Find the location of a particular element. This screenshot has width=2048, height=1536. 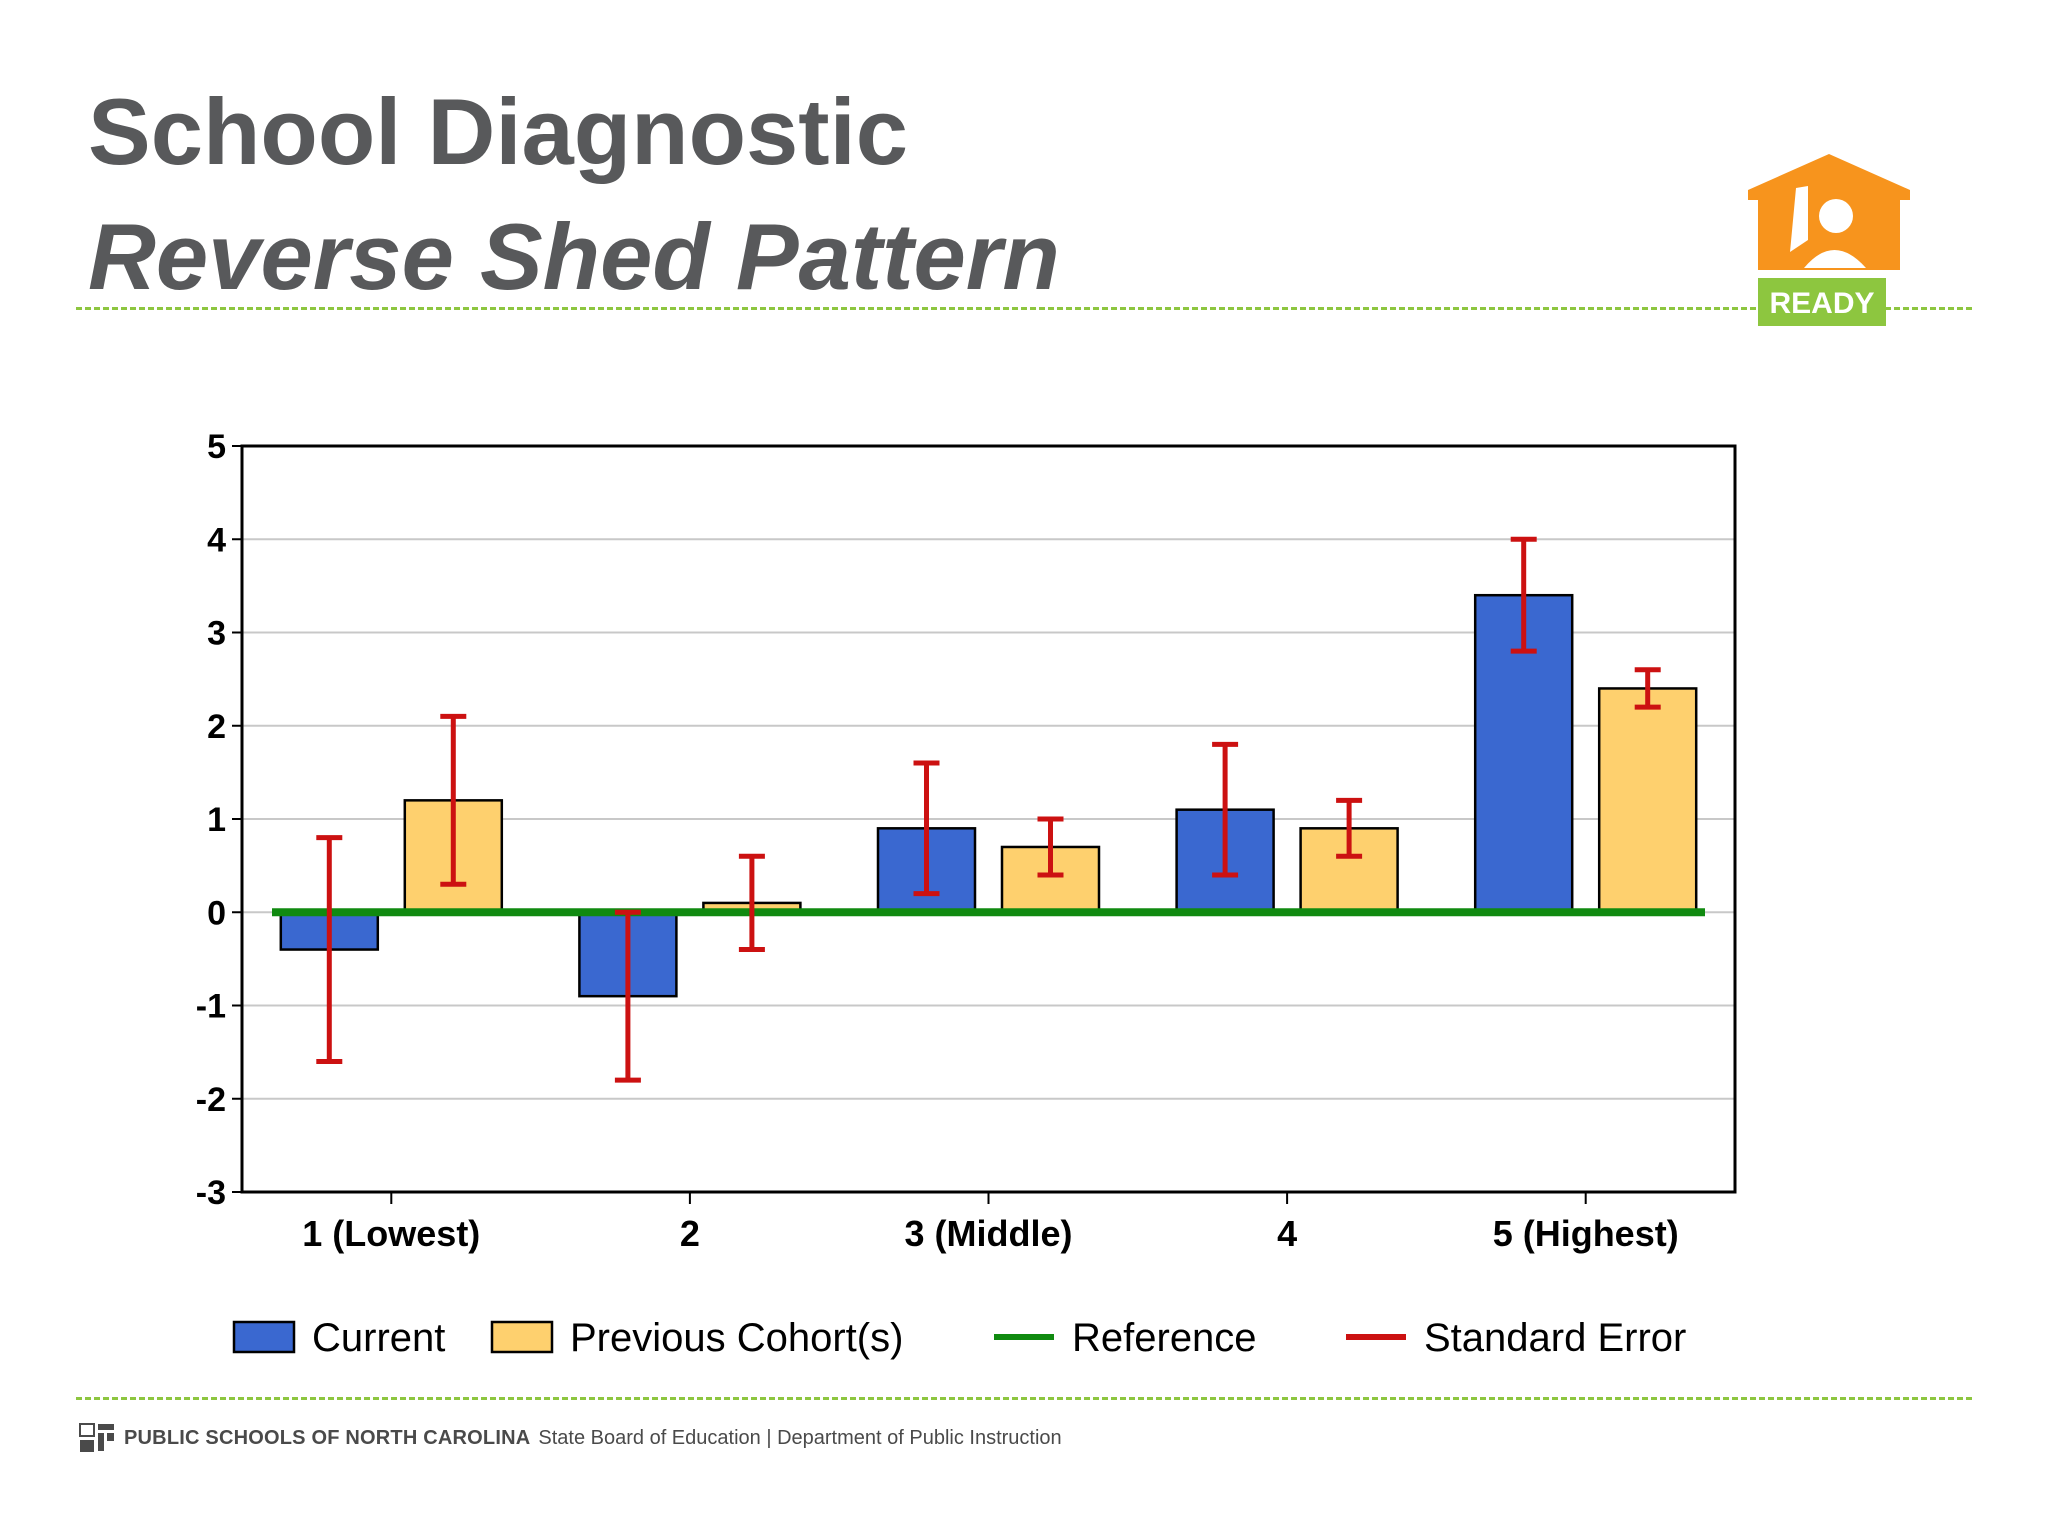

title-divider is located at coordinates (1024, 308).